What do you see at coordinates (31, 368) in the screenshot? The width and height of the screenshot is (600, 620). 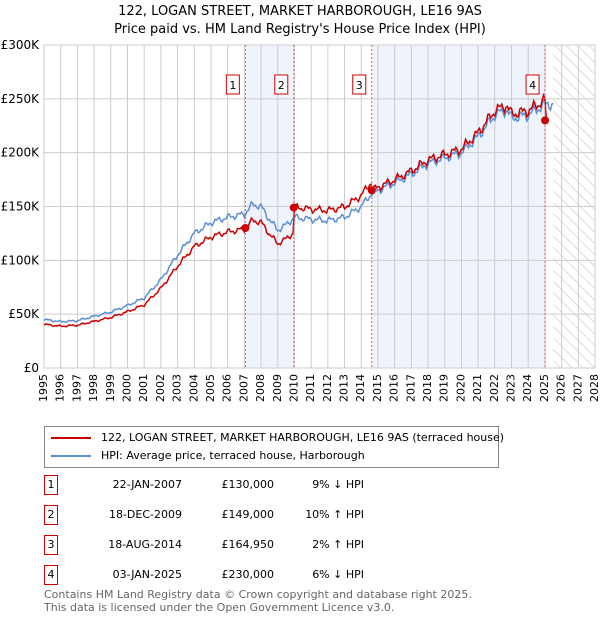 I see `y-tick-label: £0` at bounding box center [31, 368].